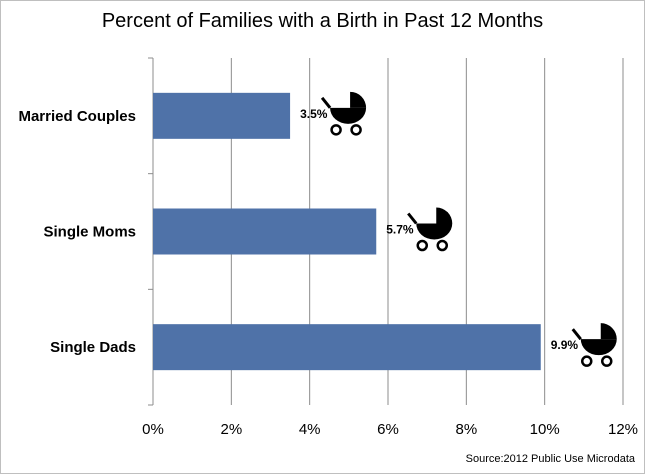  Describe the element at coordinates (89, 232) in the screenshot. I see `category-label: Single Moms` at that location.